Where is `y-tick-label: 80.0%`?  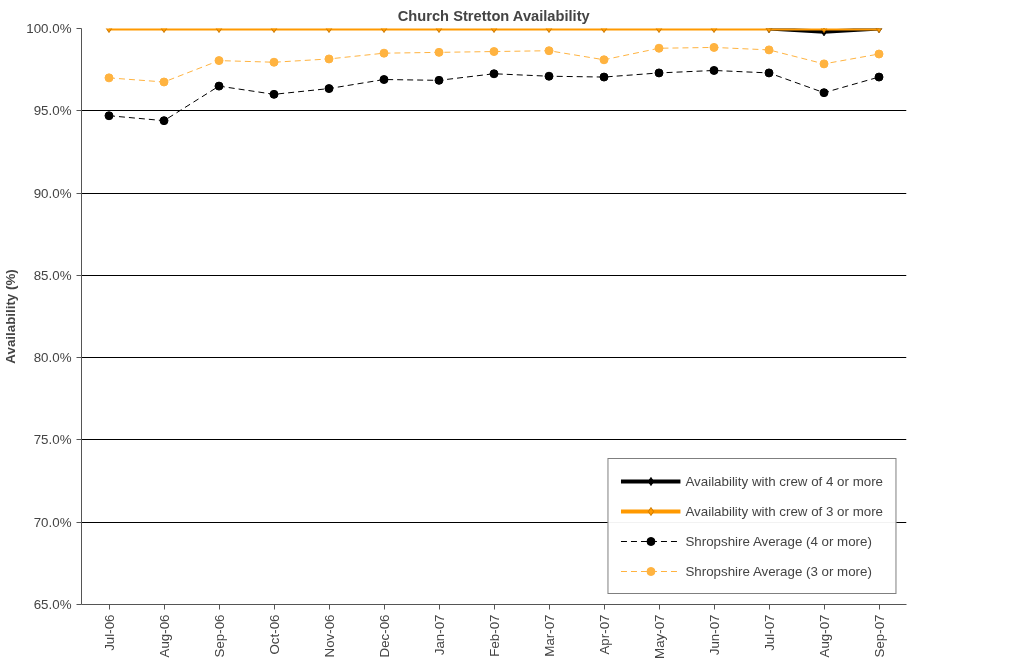 y-tick-label: 80.0% is located at coordinates (52, 358).